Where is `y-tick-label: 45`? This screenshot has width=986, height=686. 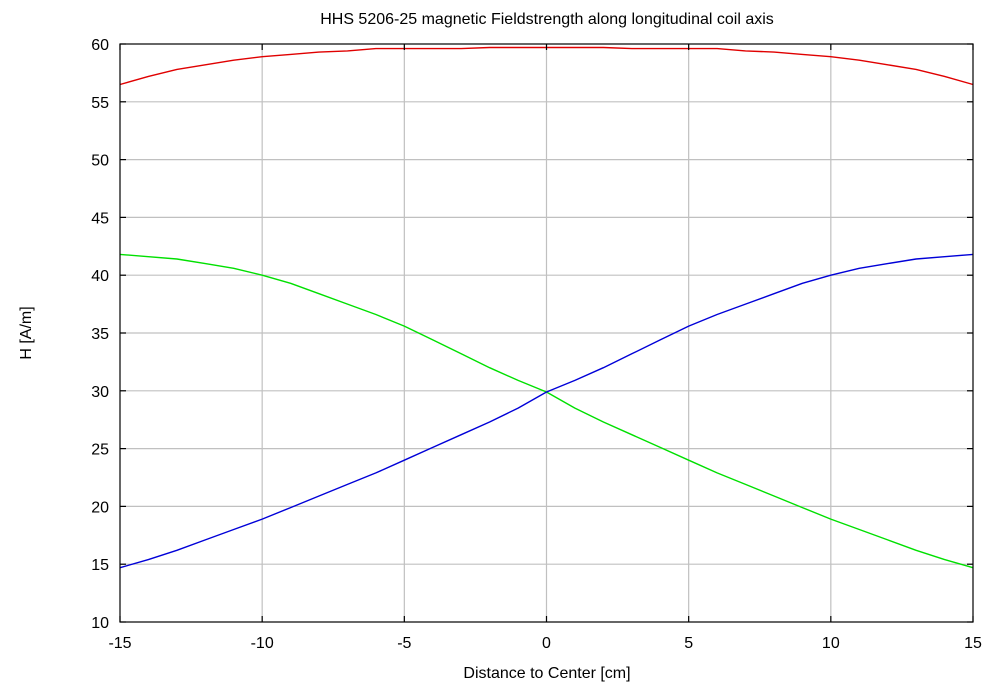
y-tick-label: 45 is located at coordinates (100, 218).